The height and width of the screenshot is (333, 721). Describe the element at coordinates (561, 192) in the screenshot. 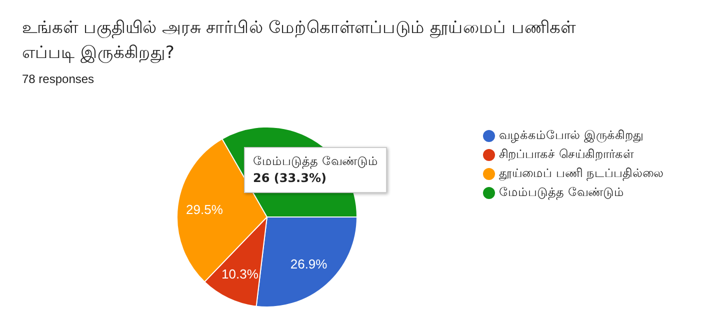

I see `legend-label: மேம்படுத்த வேண்டும்` at that location.